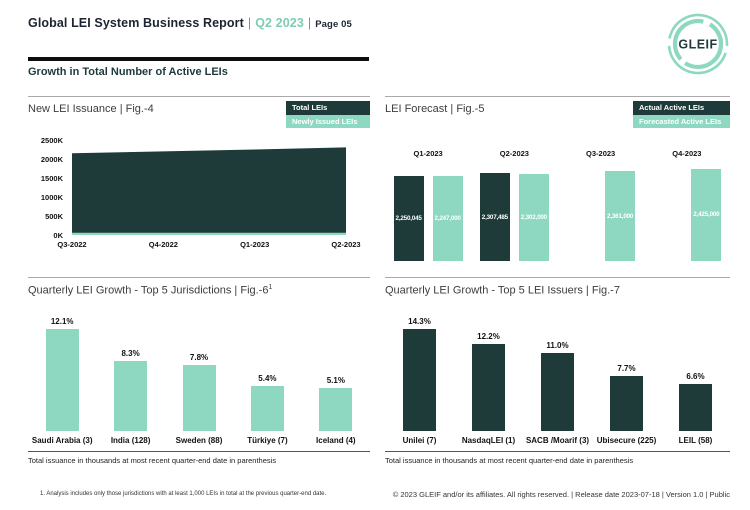 The width and height of the screenshot is (750, 510). Describe the element at coordinates (209, 191) in the screenshot. I see `area-series` at that location.